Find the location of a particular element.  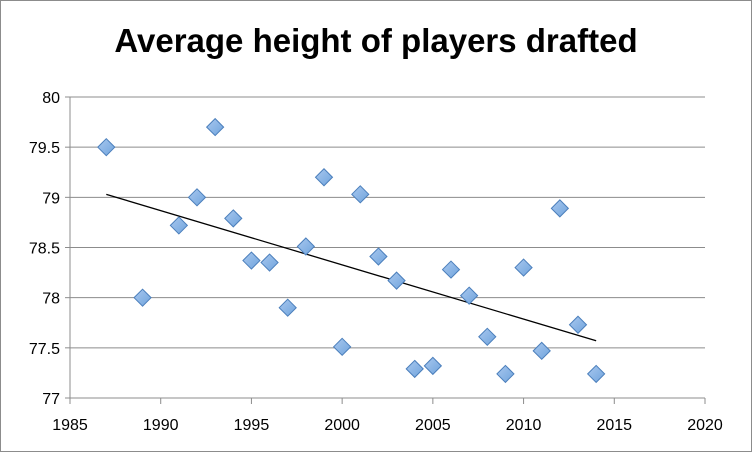

y-tick-label: 77.5 is located at coordinates (44, 349).